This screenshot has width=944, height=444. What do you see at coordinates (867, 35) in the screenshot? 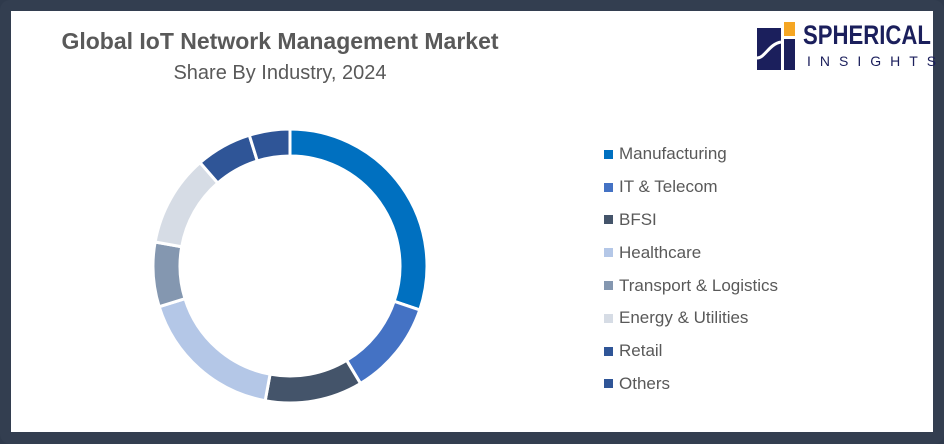
I see `logo-text-spherical: SPHERICAL` at bounding box center [867, 35].